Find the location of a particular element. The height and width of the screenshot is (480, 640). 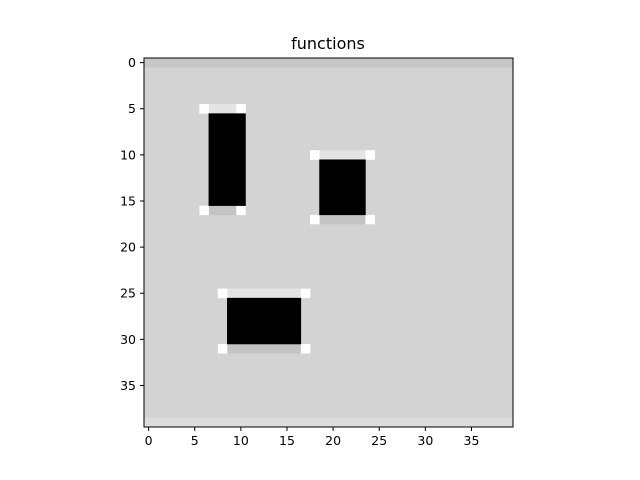

rect-2-top-border is located at coordinates (342, 155).